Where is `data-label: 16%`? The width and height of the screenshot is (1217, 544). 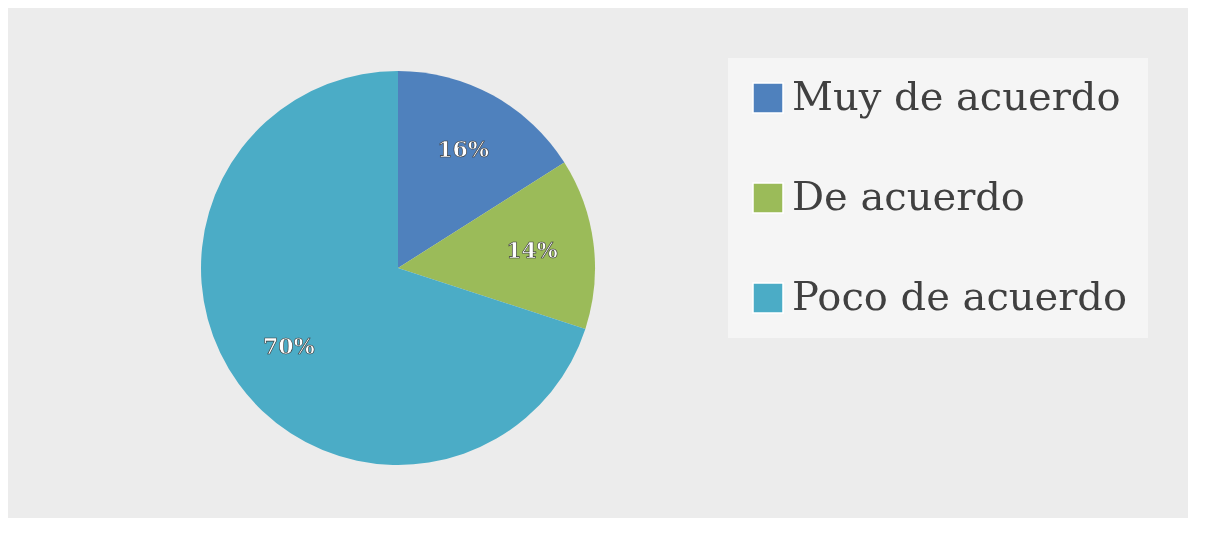
data-label: 16% is located at coordinates (463, 148).